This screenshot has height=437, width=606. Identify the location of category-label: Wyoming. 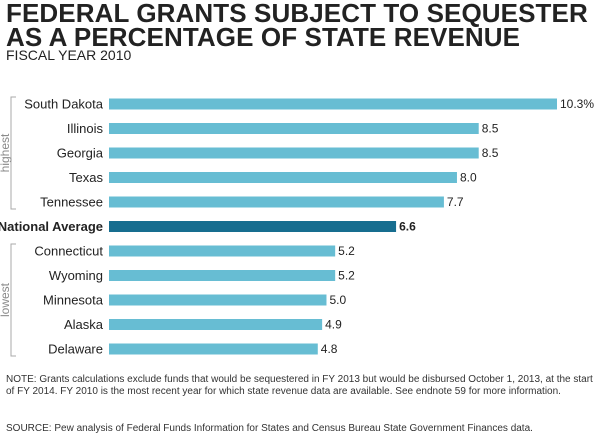
(76, 275).